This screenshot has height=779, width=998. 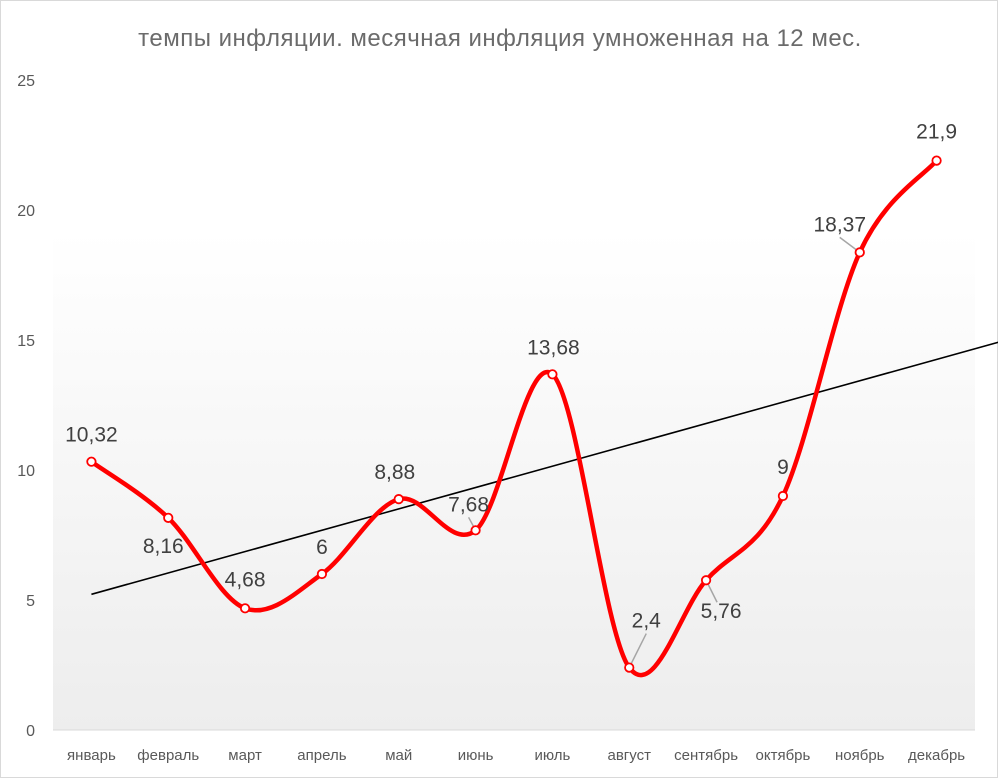 I want to click on data-label: 8,88, so click(x=394, y=472).